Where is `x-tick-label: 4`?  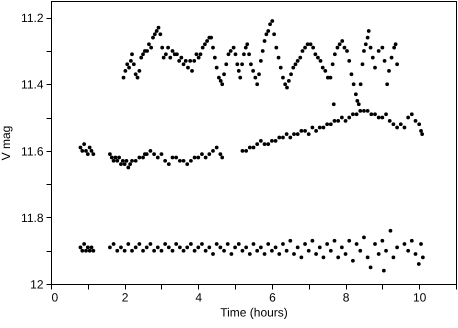 x-tick-label: 4 is located at coordinates (198, 297).